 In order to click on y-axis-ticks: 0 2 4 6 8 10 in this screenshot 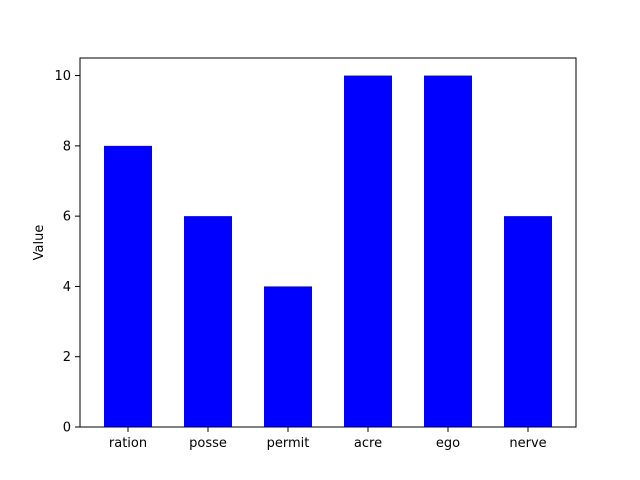, I will do `click(67, 252)`.